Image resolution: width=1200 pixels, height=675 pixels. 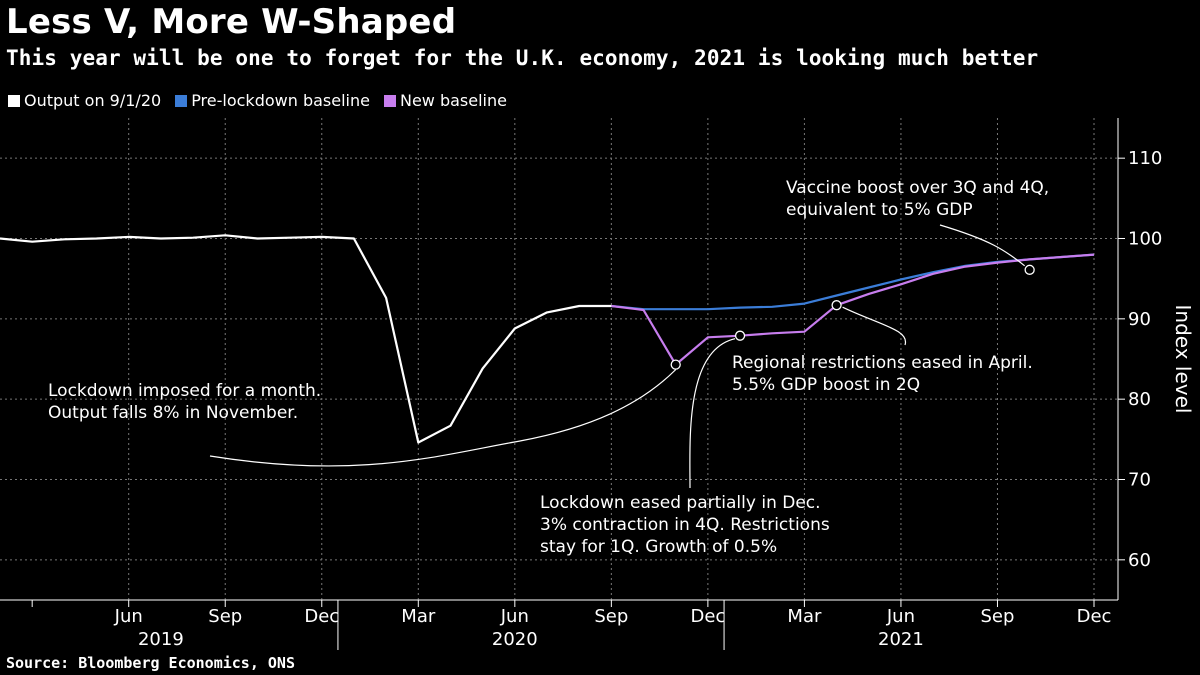 I want to click on legend-swatch-new-baseline, so click(x=389, y=100).